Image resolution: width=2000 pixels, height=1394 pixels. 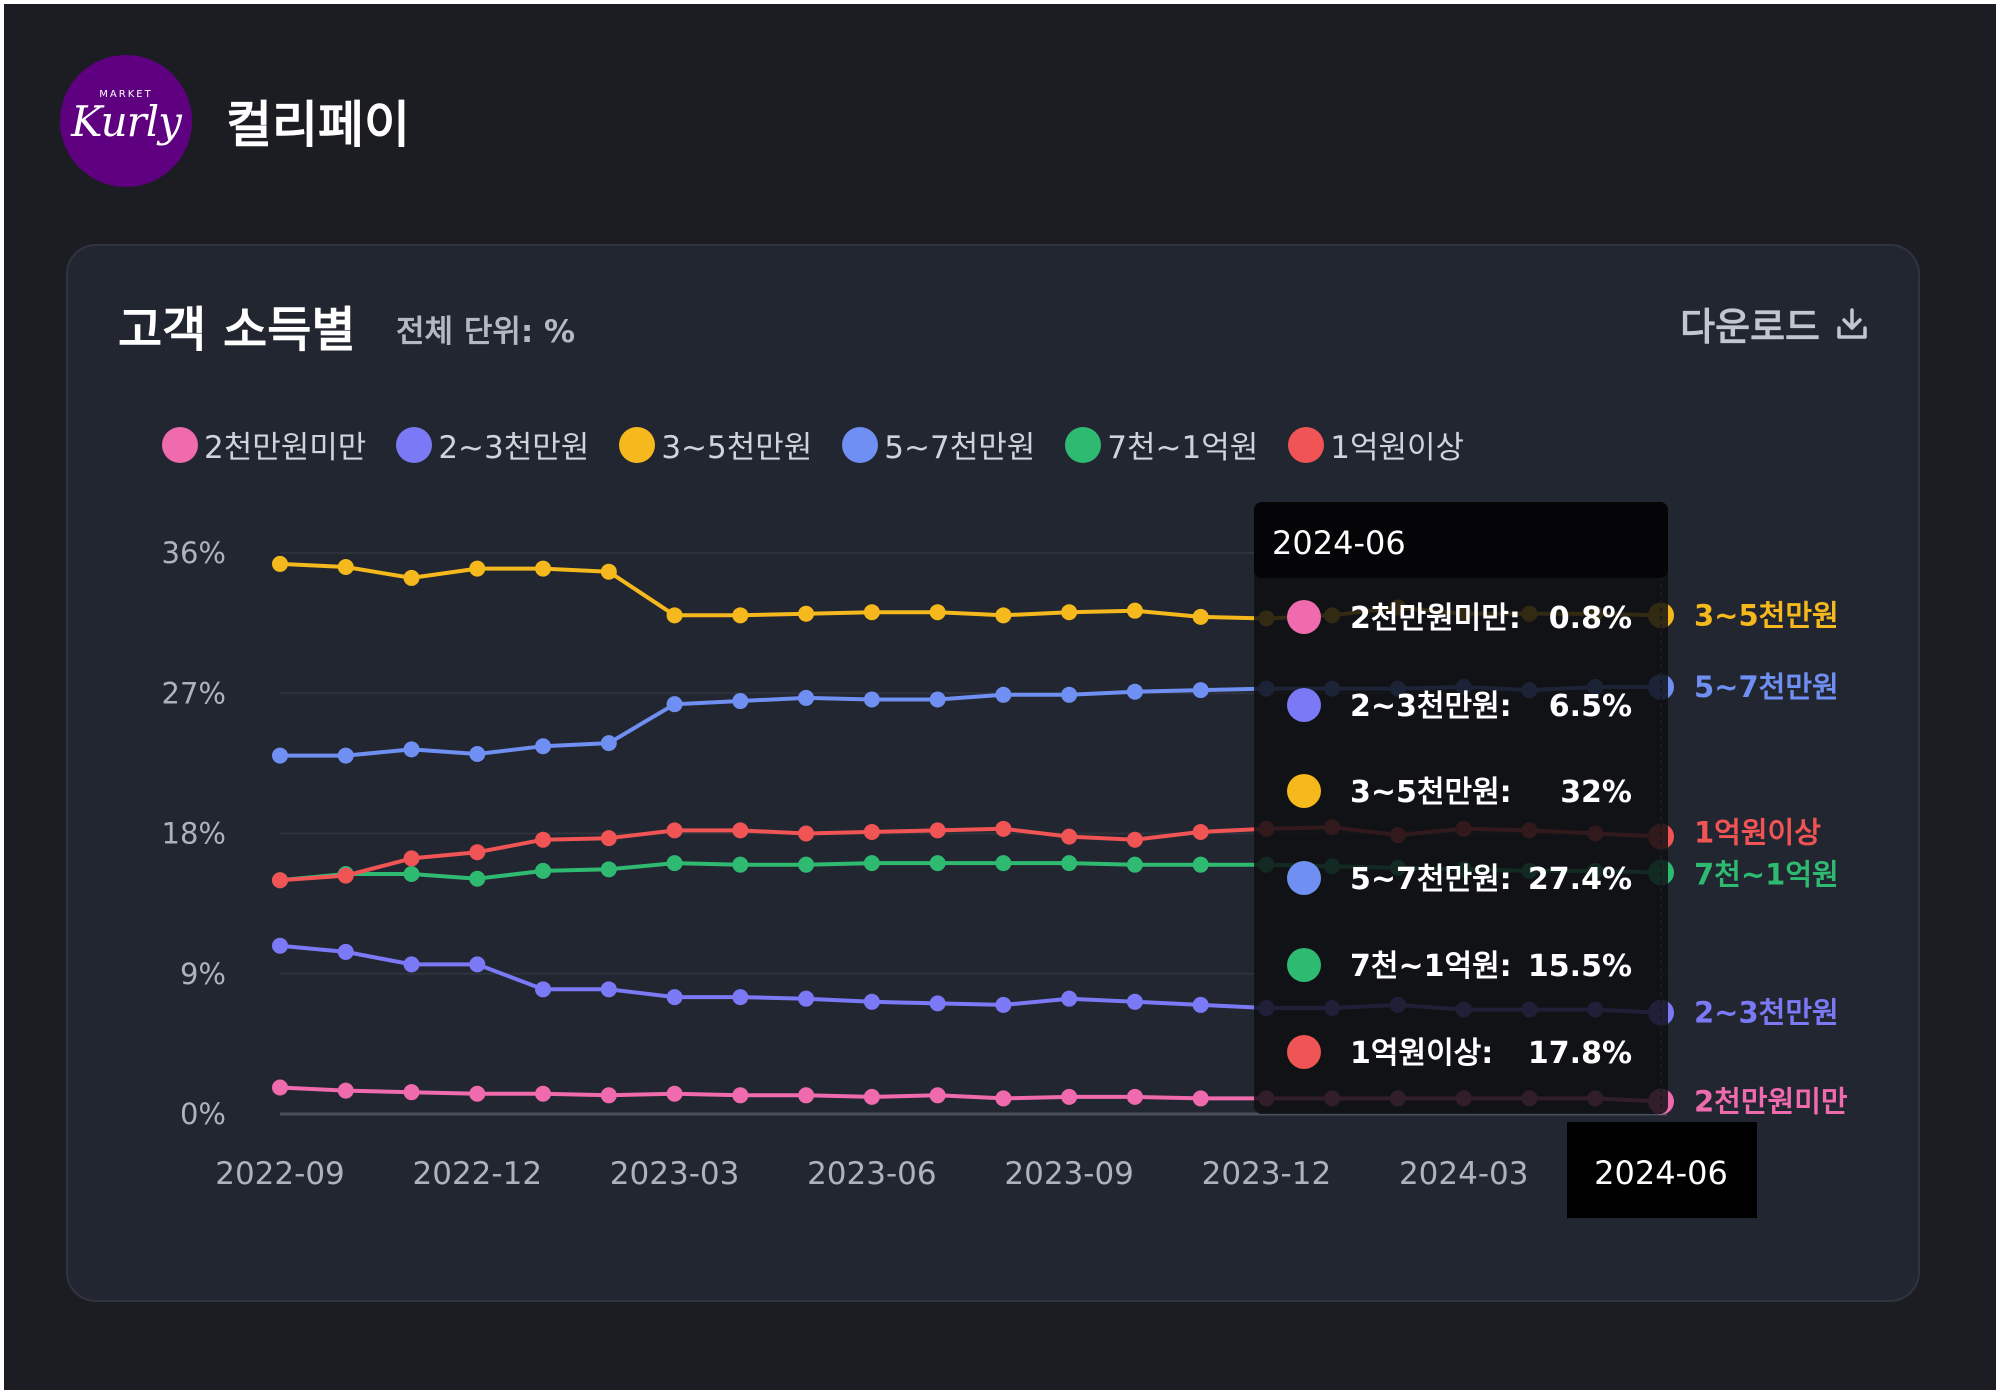 I want to click on tooltip-label: 3~5천만원:, so click(x=1431, y=792).